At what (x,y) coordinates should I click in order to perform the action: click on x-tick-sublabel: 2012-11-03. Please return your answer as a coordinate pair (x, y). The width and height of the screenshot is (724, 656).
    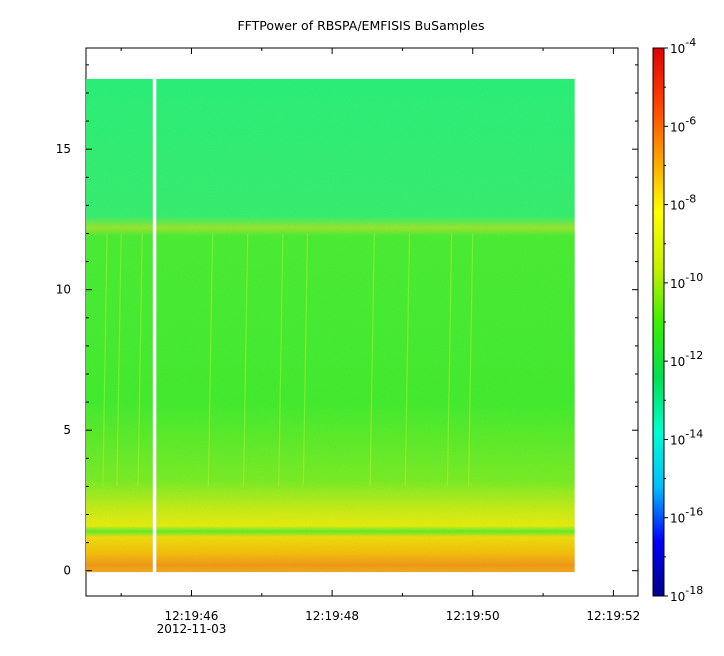
    Looking at the image, I should click on (192, 629).